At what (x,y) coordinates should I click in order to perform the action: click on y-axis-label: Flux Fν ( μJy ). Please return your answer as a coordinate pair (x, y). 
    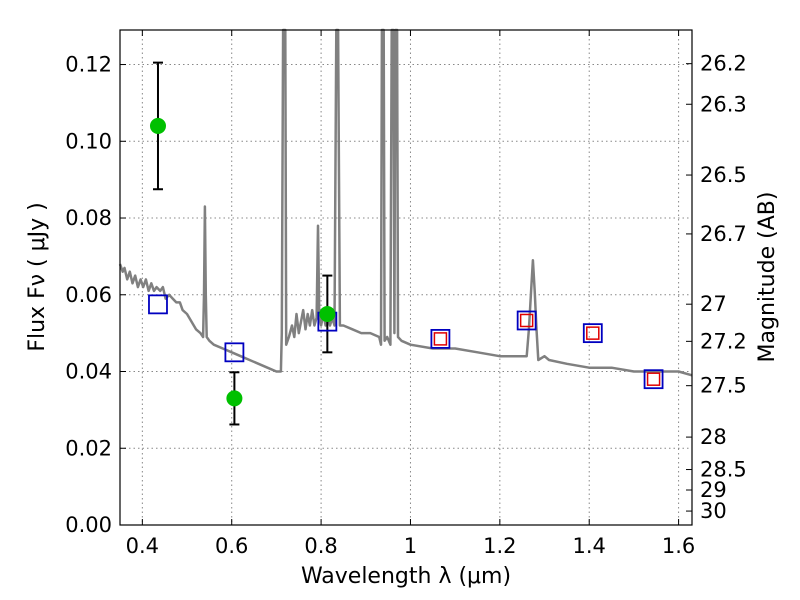
    Looking at the image, I should click on (37, 276).